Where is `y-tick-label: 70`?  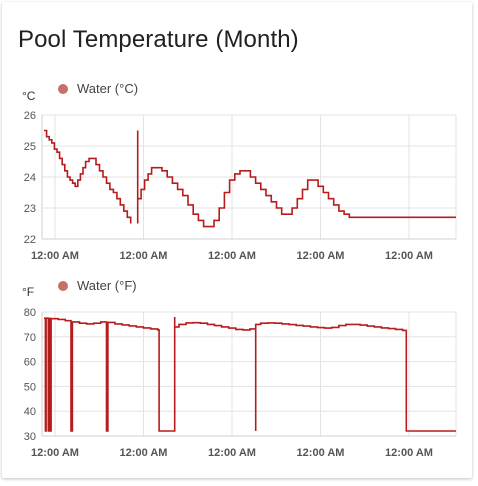
y-tick-label: 70 is located at coordinates (30, 338).